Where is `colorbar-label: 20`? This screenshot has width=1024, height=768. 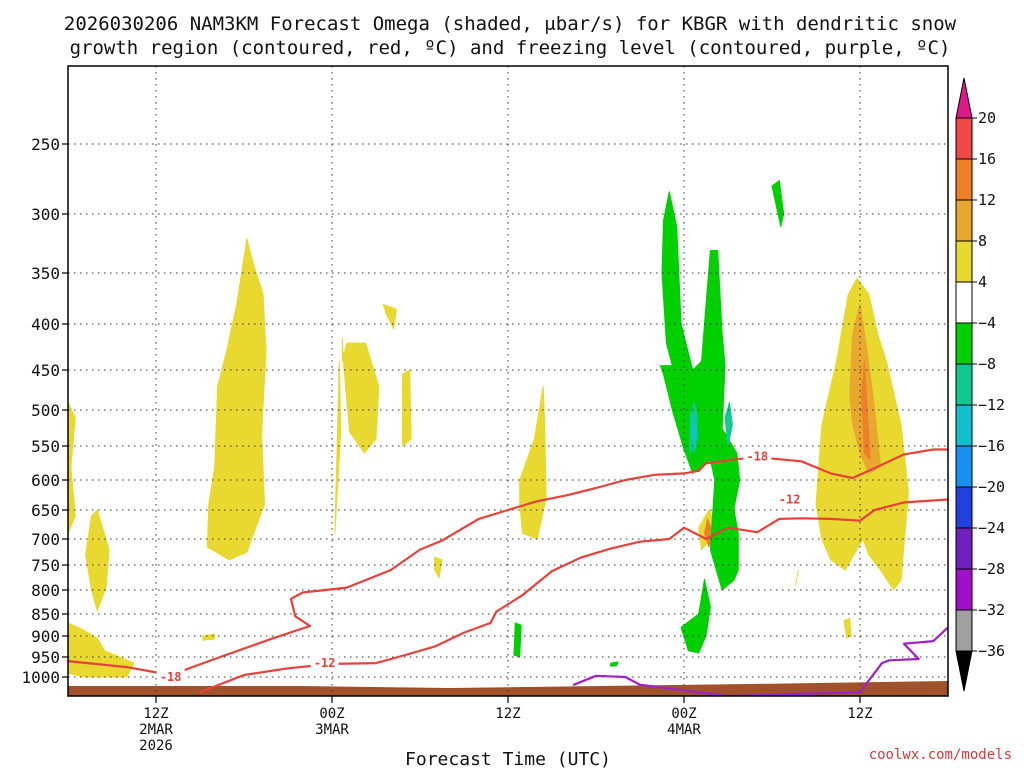
colorbar-label: 20 is located at coordinates (987, 118).